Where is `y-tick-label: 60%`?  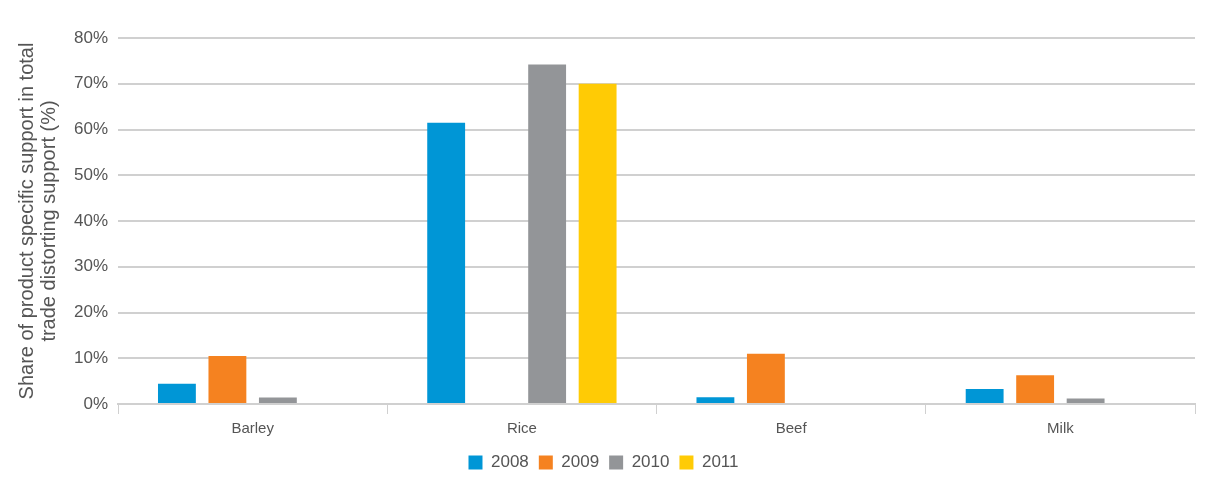 y-tick-label: 60% is located at coordinates (91, 129).